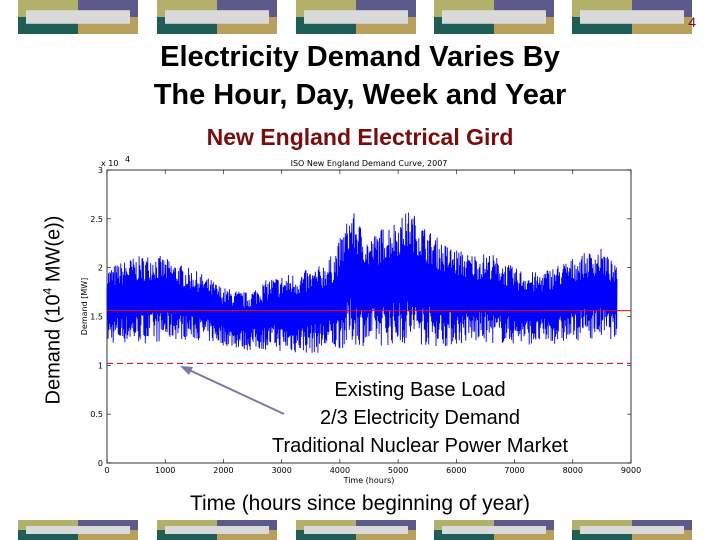 This screenshot has height=540, width=720. Describe the element at coordinates (360, 95) in the screenshot. I see `title-line-2: The Hour, Day, Week and Year` at that location.